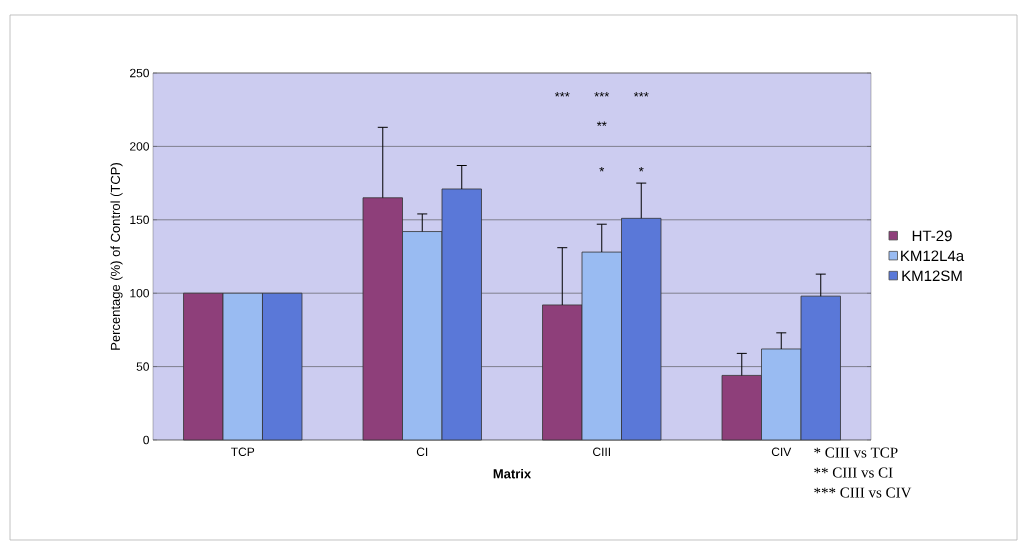 This screenshot has height=552, width=1027. What do you see at coordinates (116, 256) in the screenshot?
I see `y-axis-title: Percentage (%) of Control (TCP)` at bounding box center [116, 256].